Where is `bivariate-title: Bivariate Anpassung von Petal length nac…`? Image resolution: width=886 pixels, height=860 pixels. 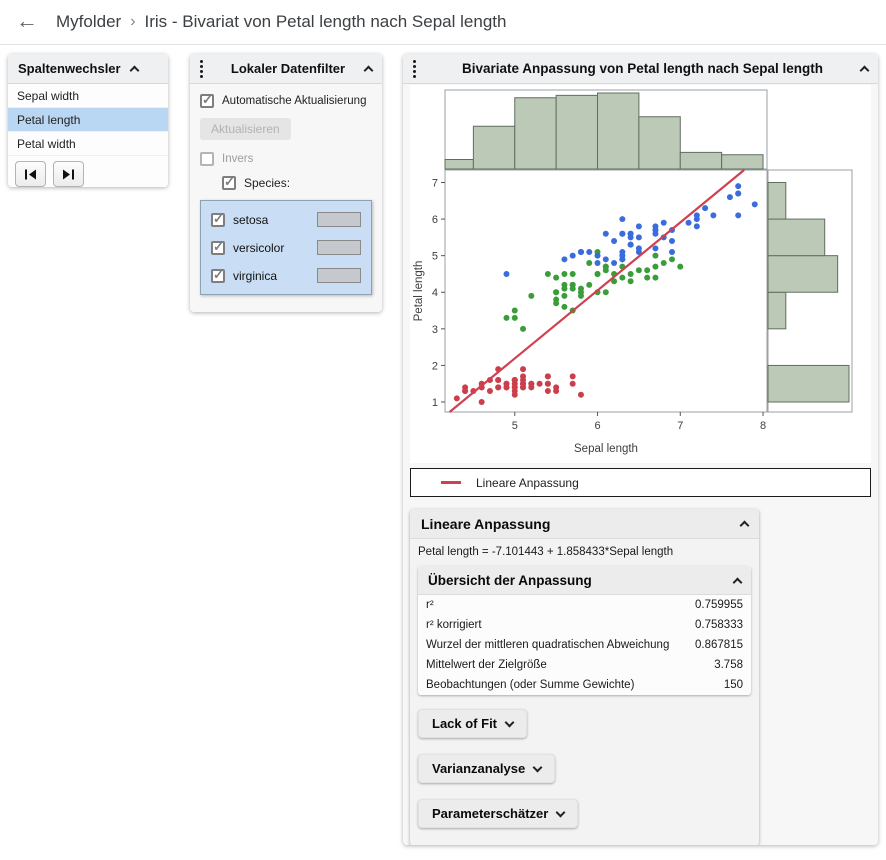
bivariate-title: Bivariate Anpassung von Petal length nac… is located at coordinates (642, 68).